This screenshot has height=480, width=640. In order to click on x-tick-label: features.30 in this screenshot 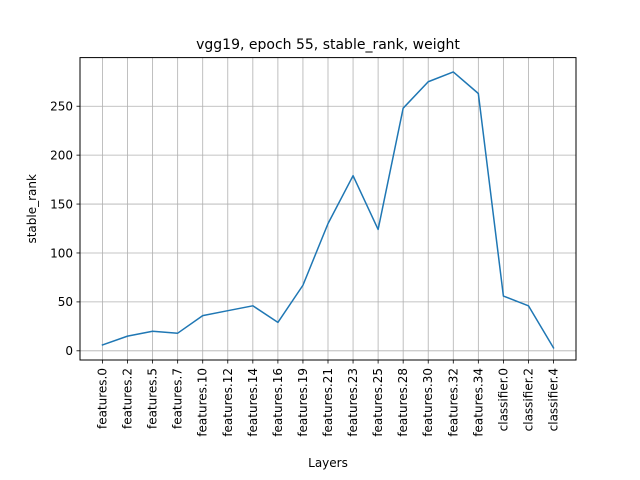, I will do `click(428, 402)`.